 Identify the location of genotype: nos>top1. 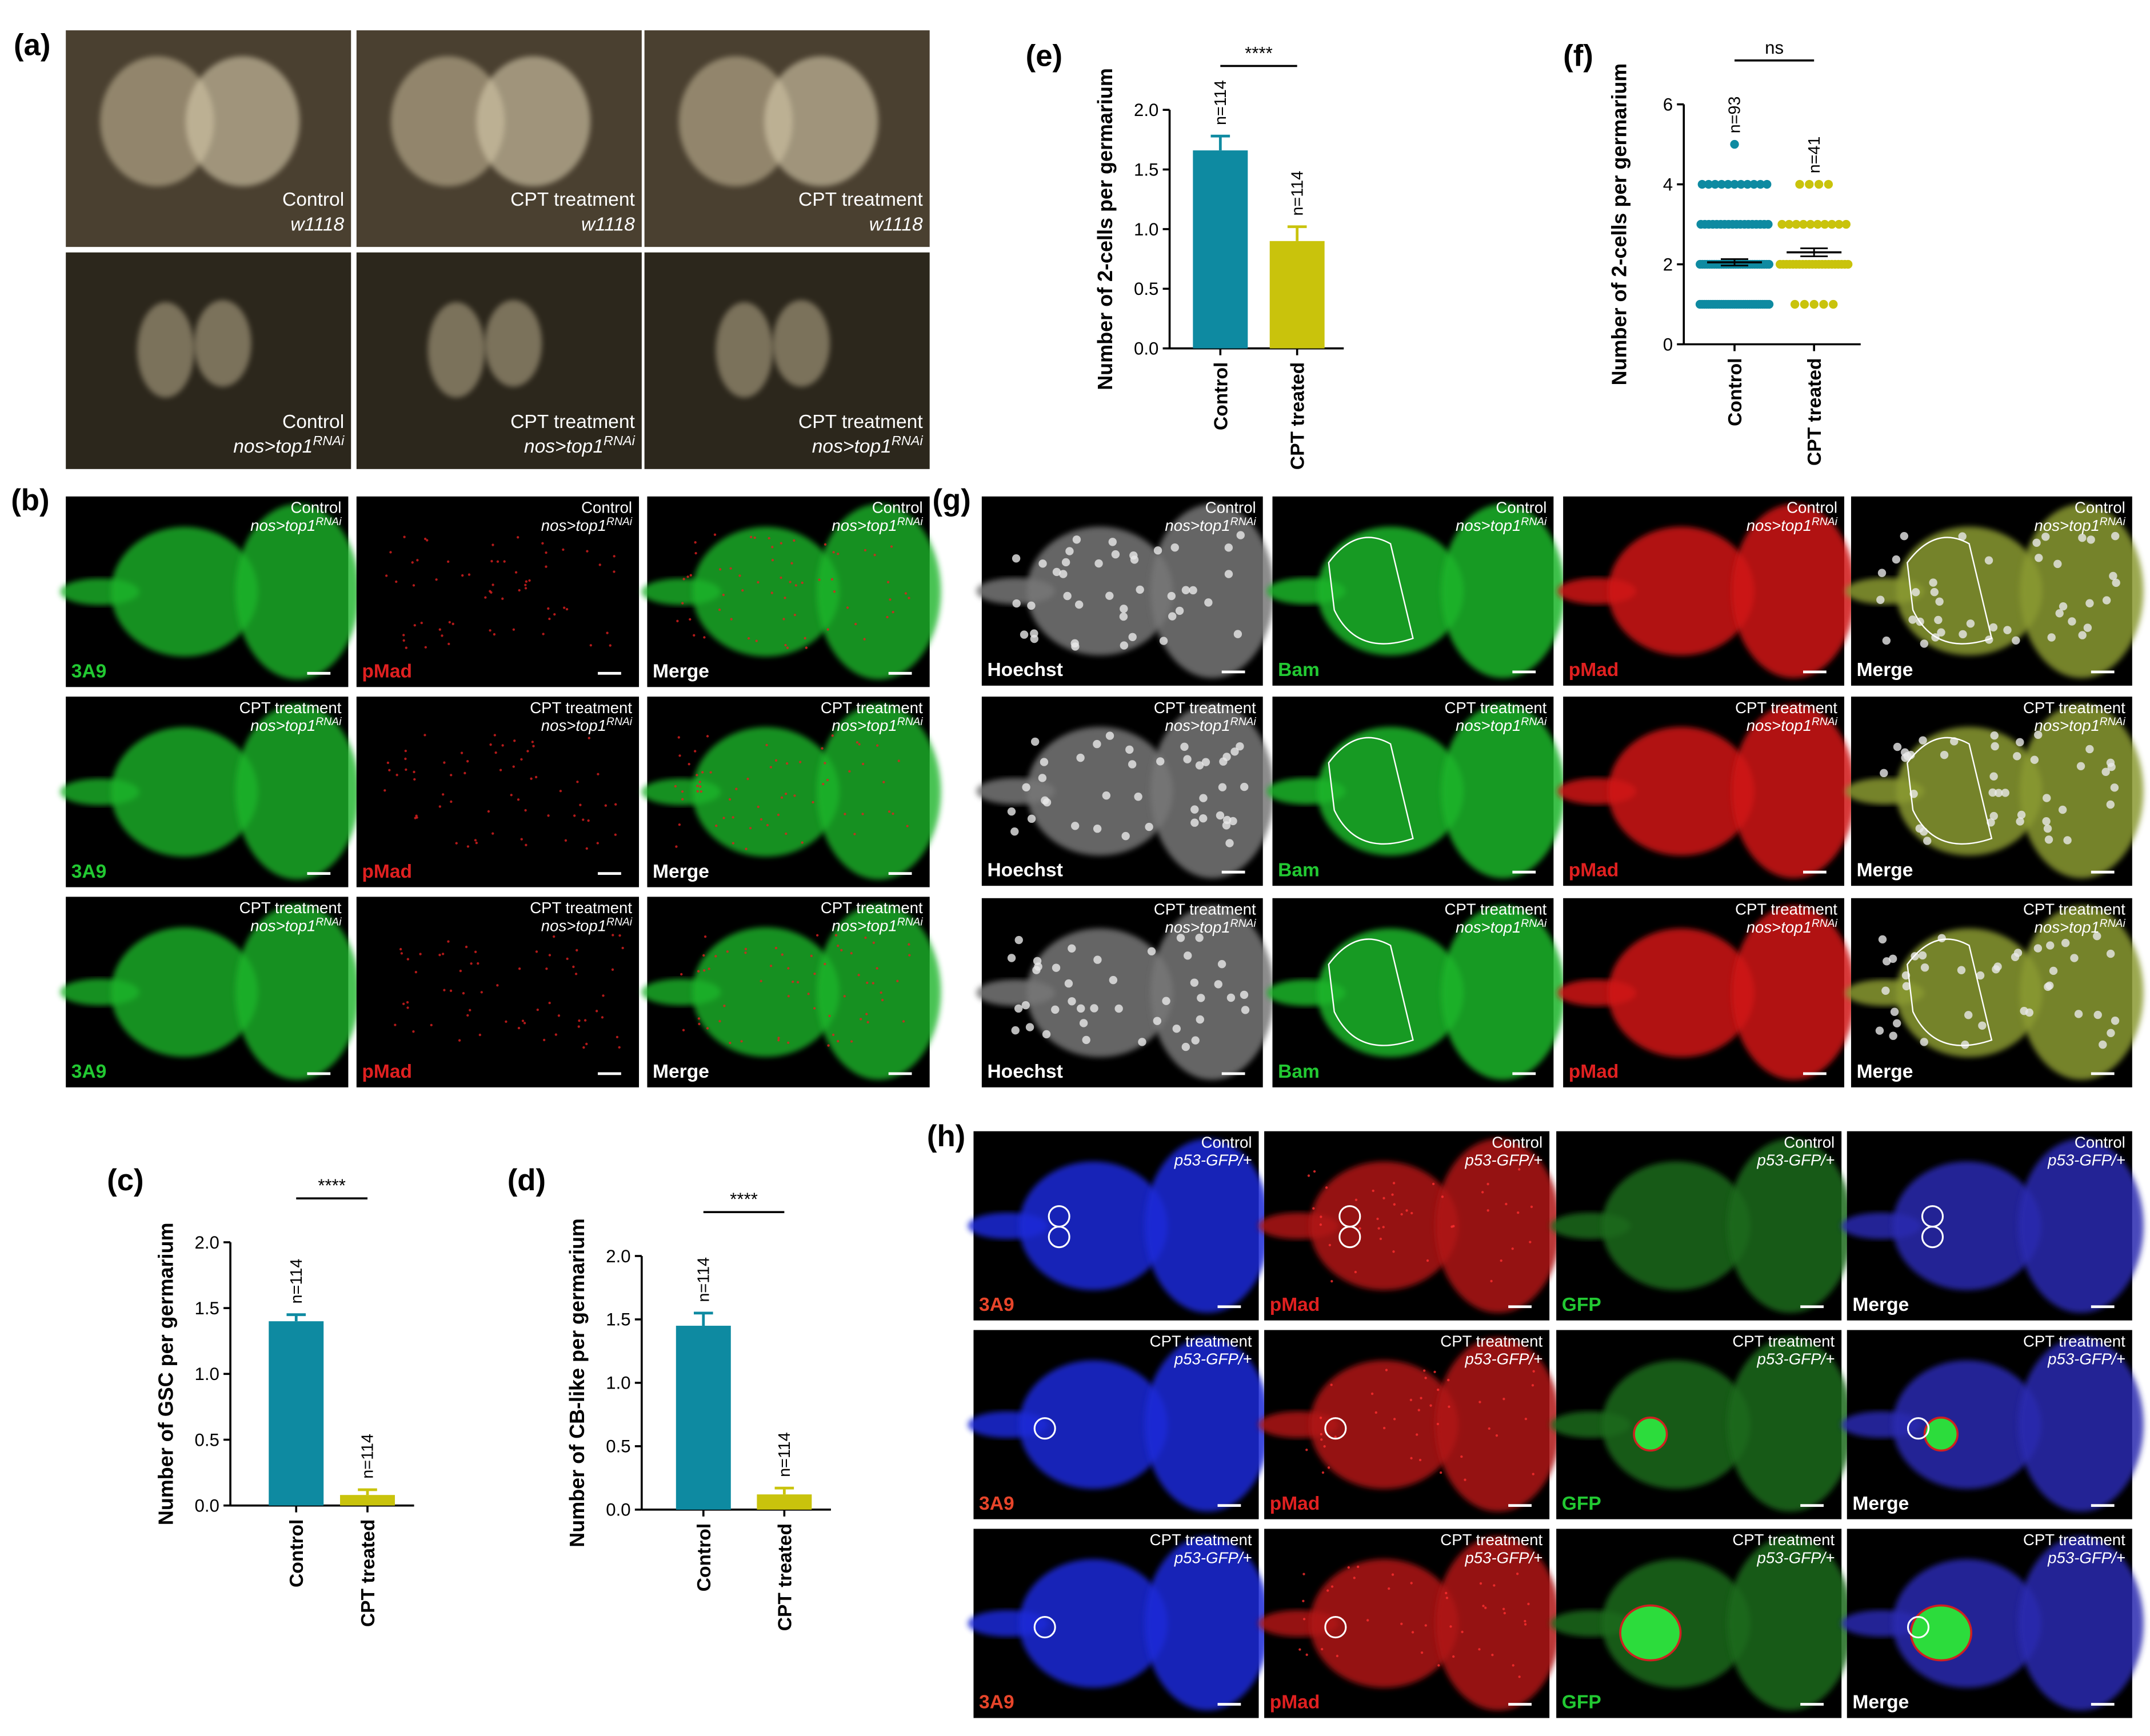
(864, 925).